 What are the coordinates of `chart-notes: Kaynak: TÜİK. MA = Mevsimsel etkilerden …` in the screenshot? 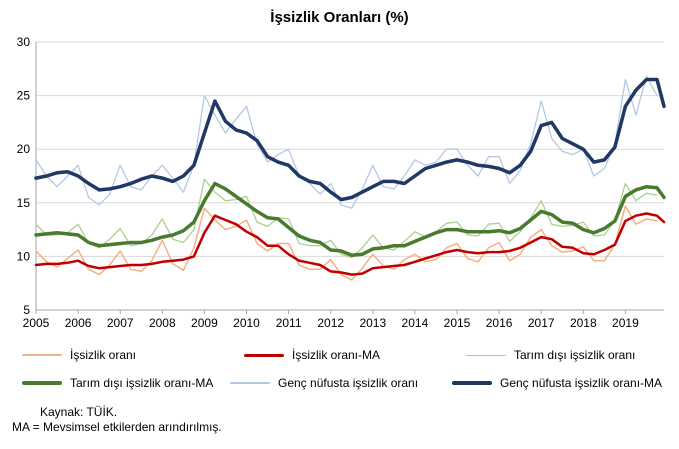 It's located at (117, 420).